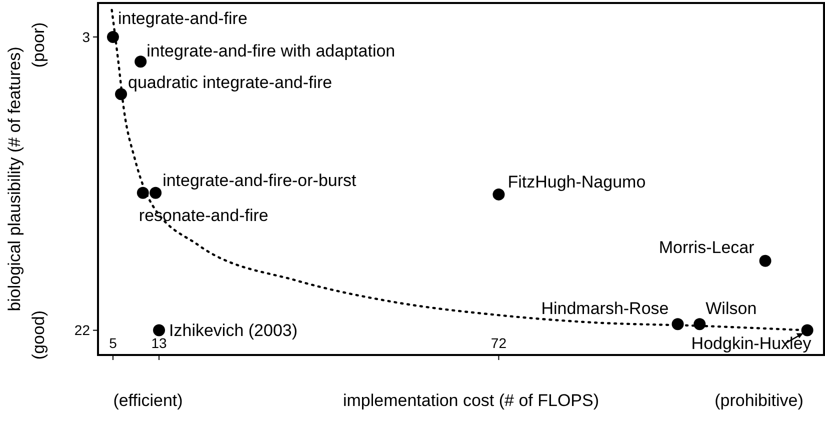  Describe the element at coordinates (259, 180) in the screenshot. I see `annotation: integrate-and-fire-or-burst` at that location.